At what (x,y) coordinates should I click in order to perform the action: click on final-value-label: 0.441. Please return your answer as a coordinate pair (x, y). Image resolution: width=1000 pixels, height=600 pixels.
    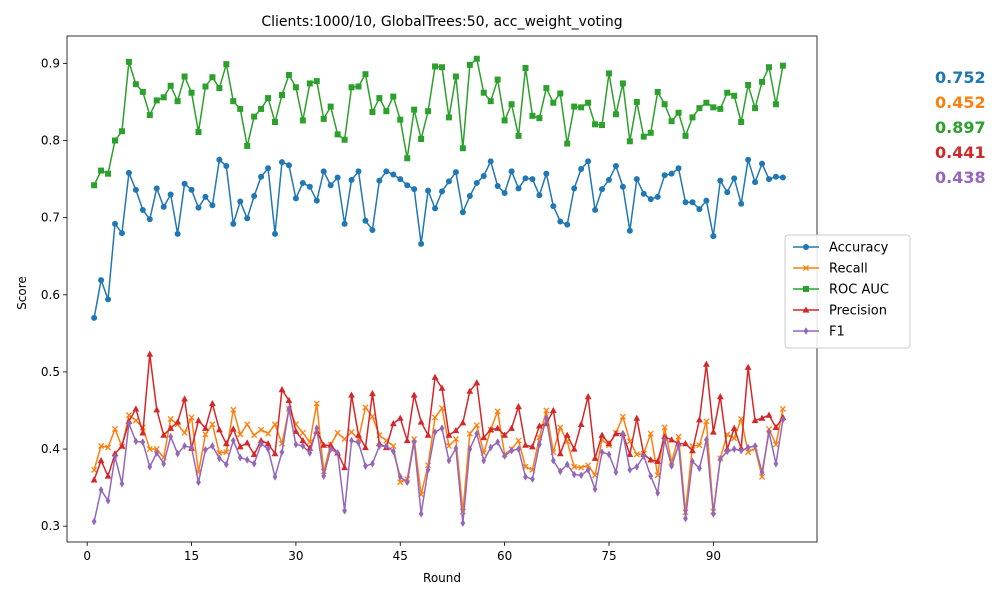
    Looking at the image, I should click on (960, 152).